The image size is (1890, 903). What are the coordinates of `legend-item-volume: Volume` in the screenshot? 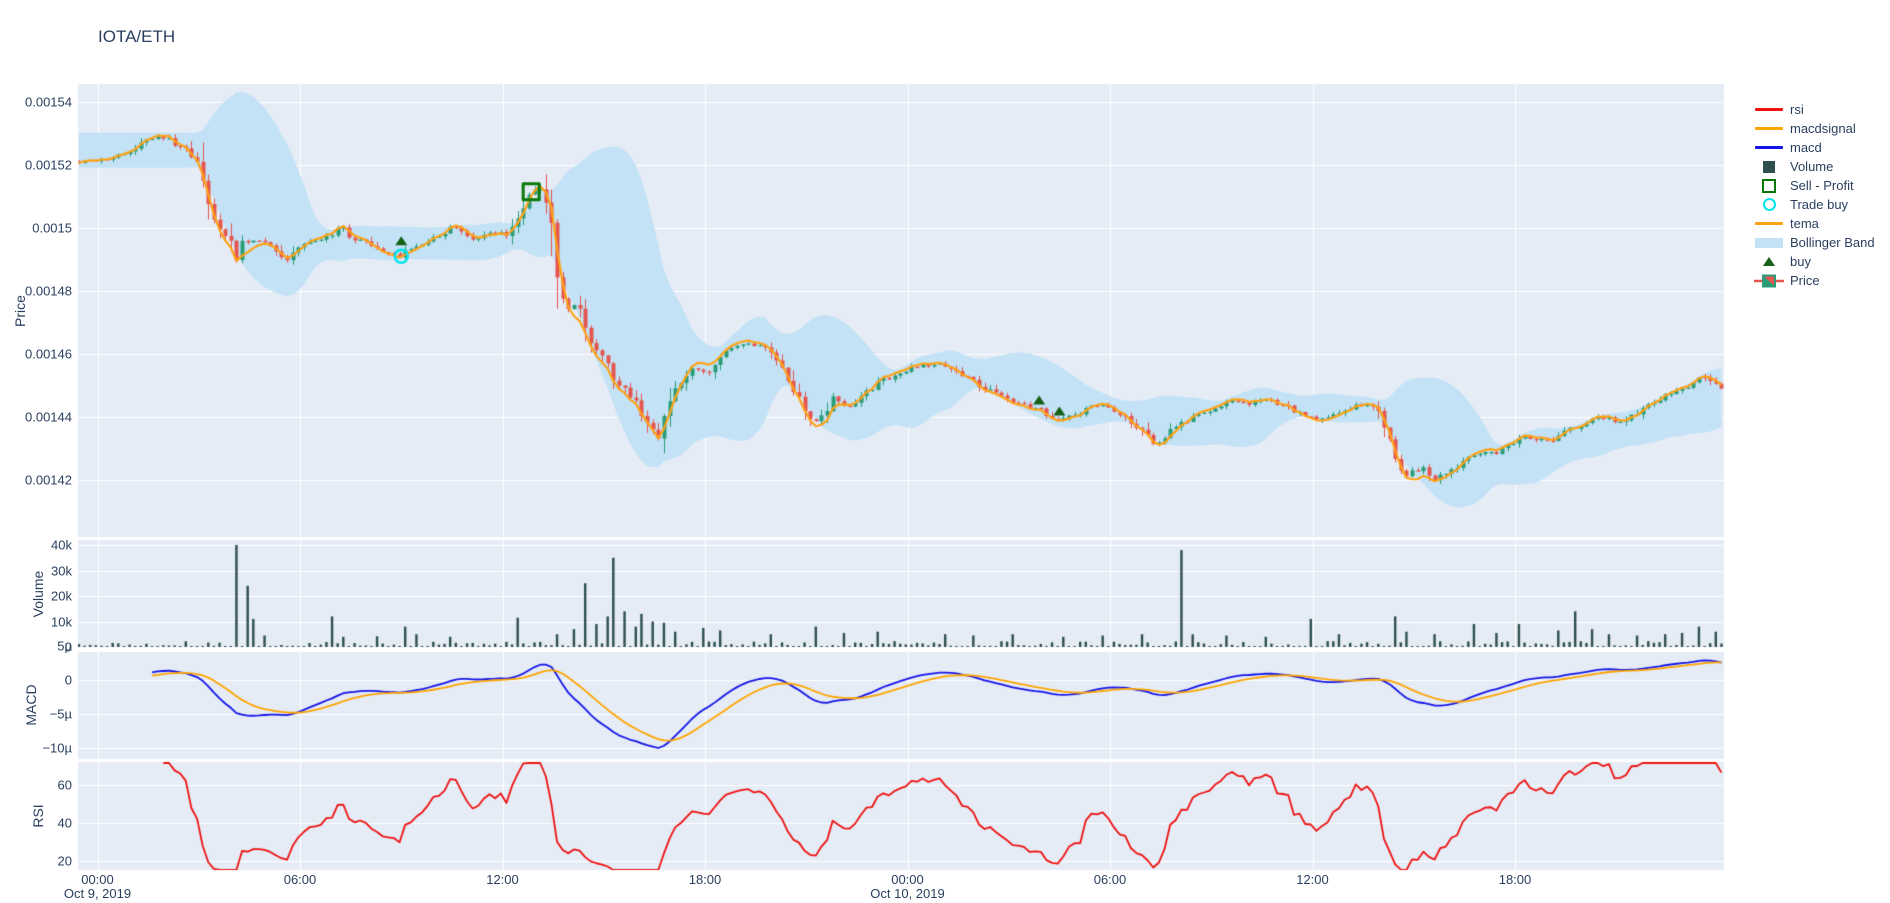 It's located at (1813, 166).